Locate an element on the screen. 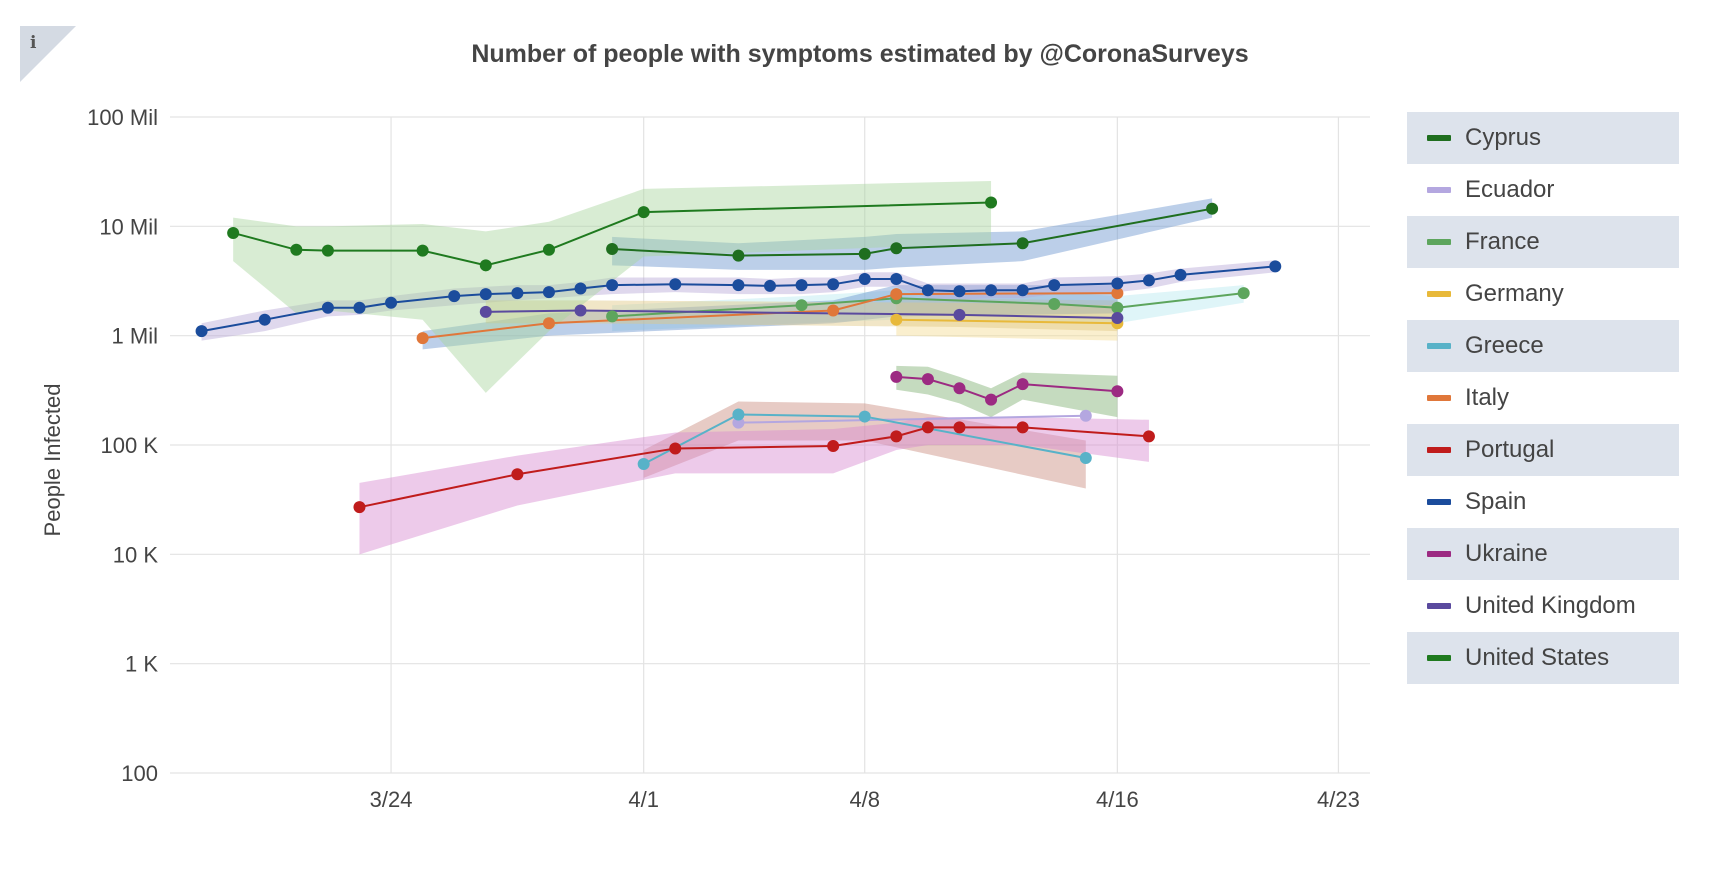  legend-item-germany: Germany is located at coordinates (1543, 294).